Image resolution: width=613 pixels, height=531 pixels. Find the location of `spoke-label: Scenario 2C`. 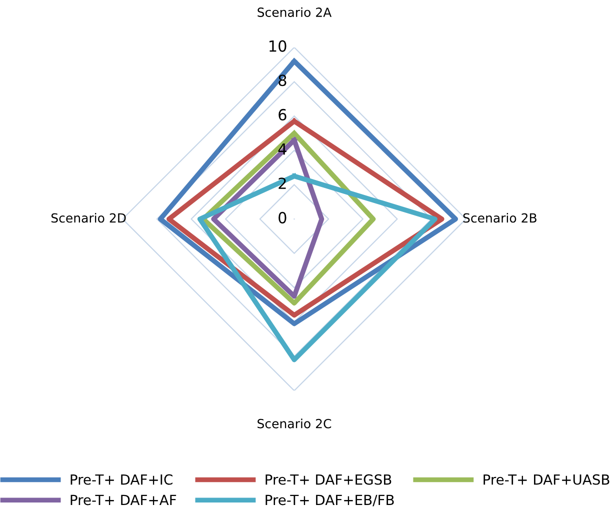

spoke-label: Scenario 2C is located at coordinates (295, 423).